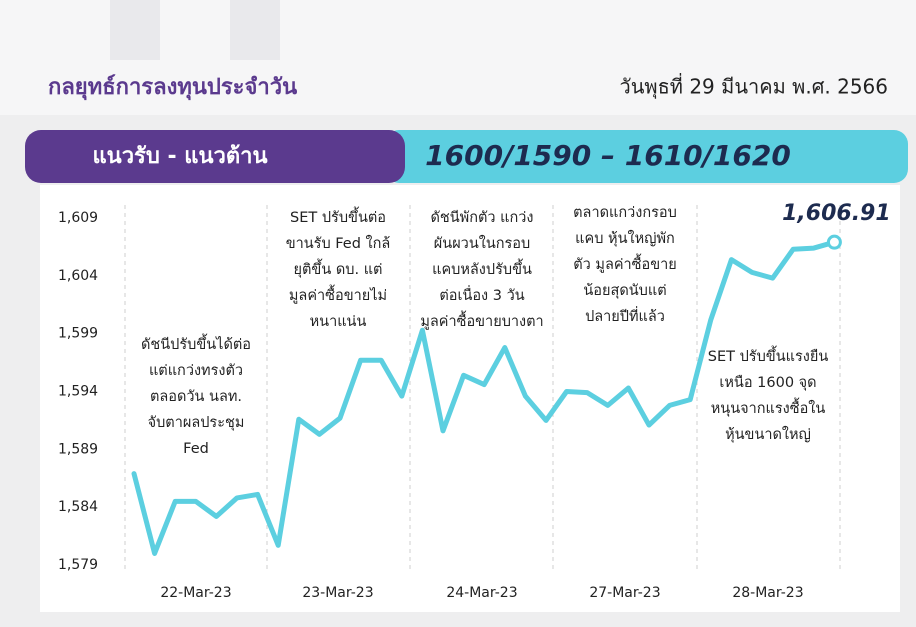  What do you see at coordinates (78, 334) in the screenshot?
I see `y-tick-label: 1,599` at bounding box center [78, 334].